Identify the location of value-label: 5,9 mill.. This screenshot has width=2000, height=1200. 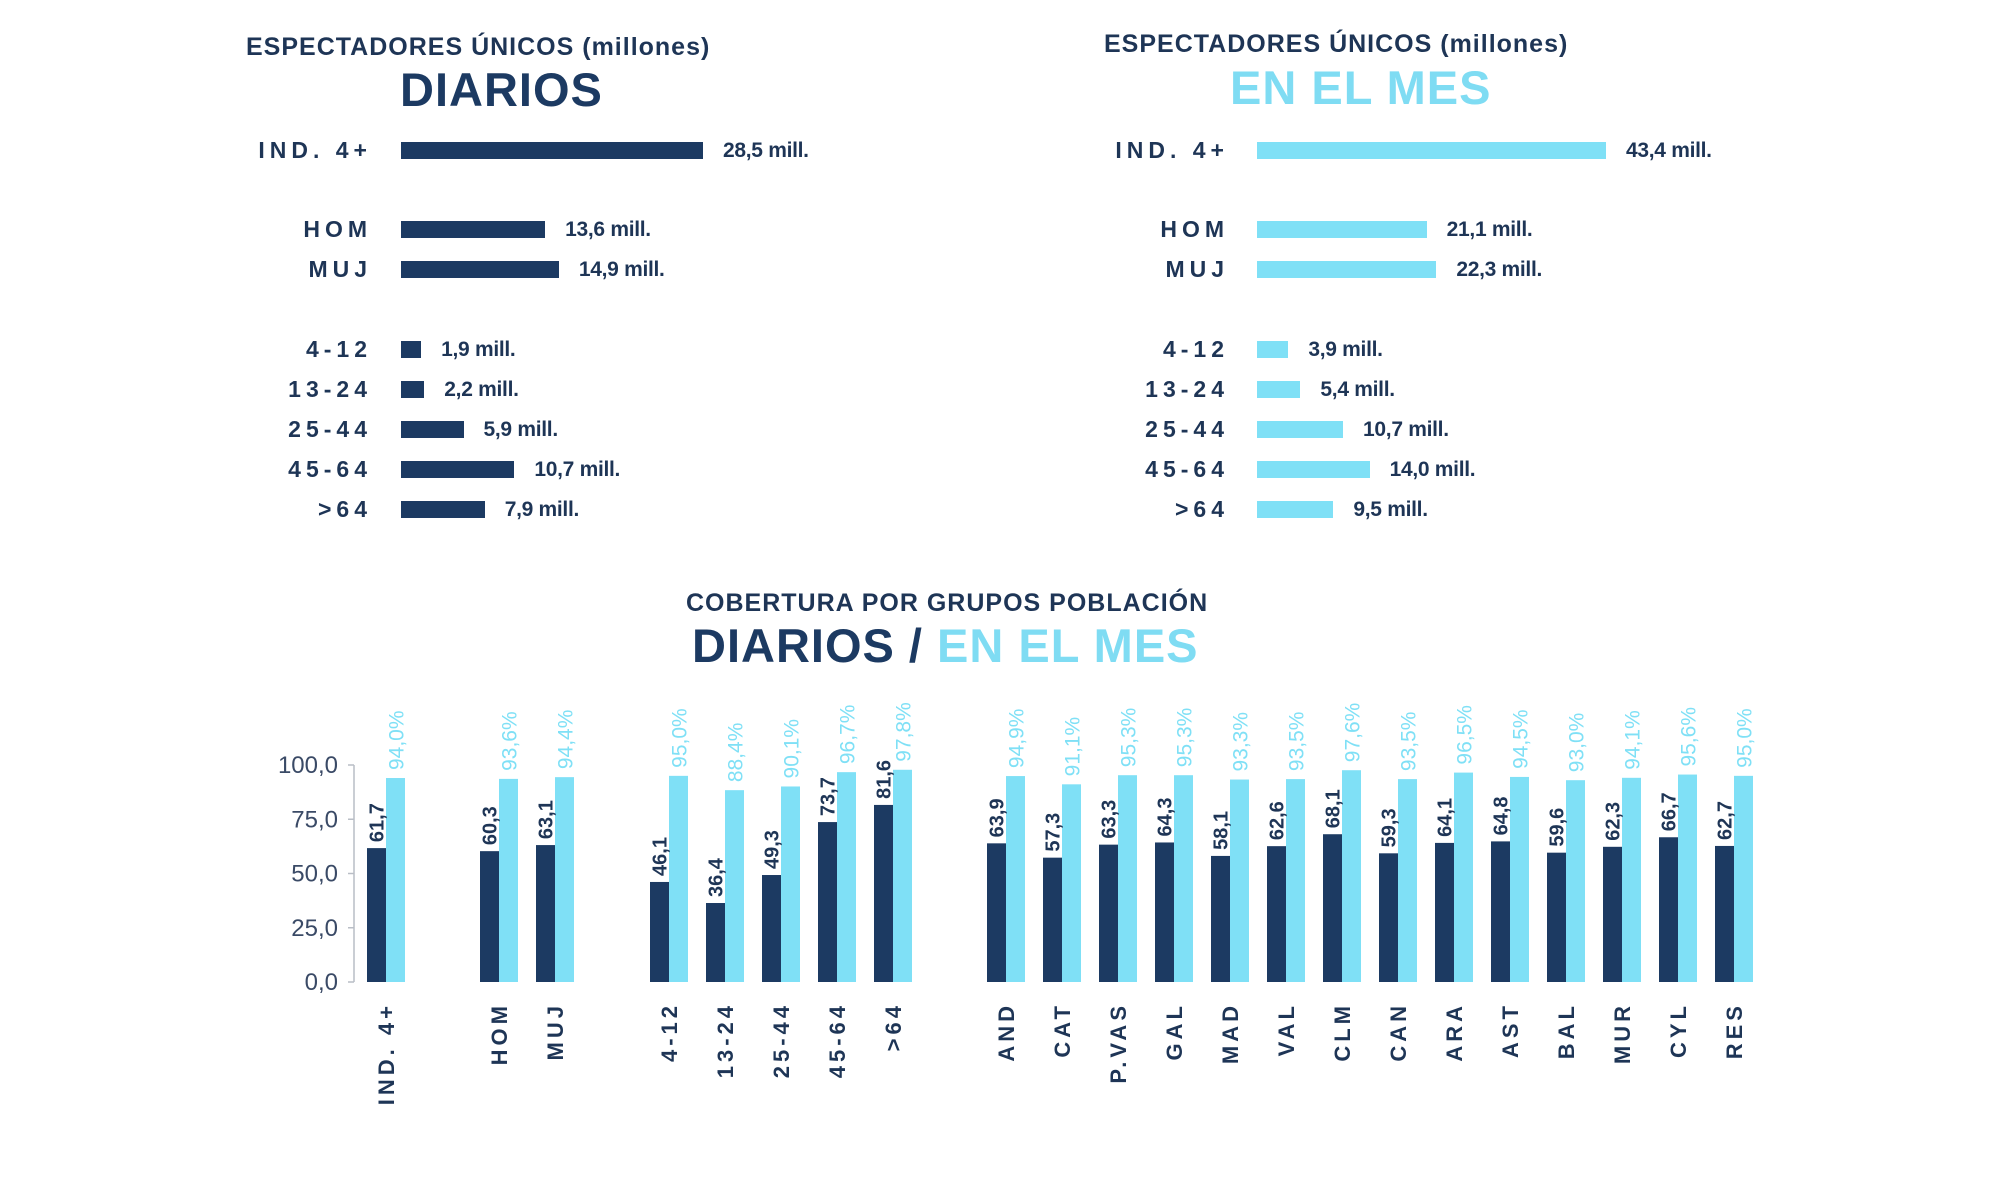
(521, 429).